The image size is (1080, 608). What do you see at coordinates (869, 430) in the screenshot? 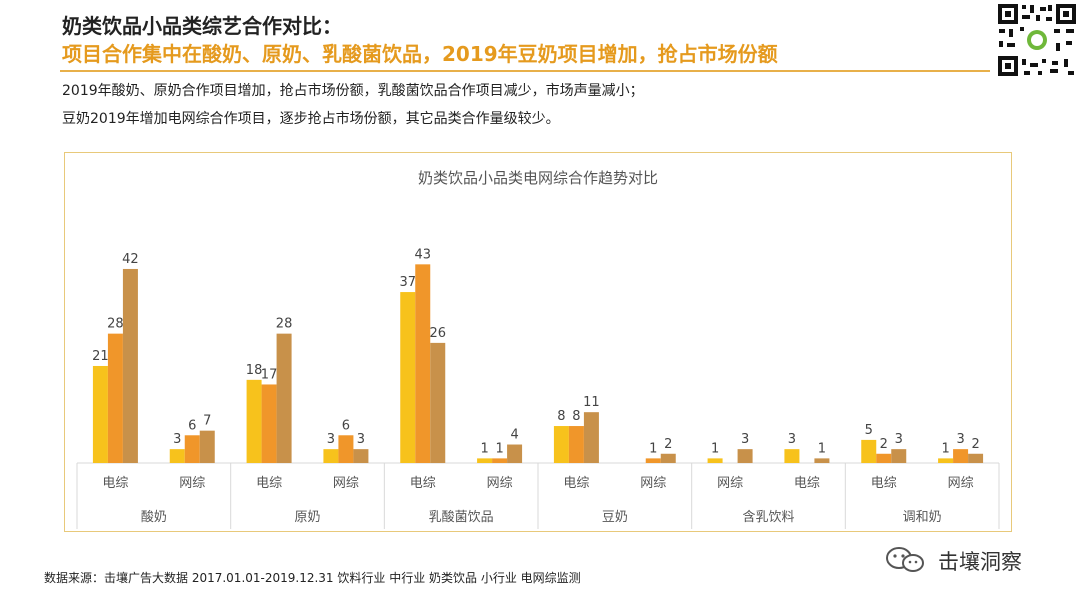
I see `data-label: 5` at bounding box center [869, 430].